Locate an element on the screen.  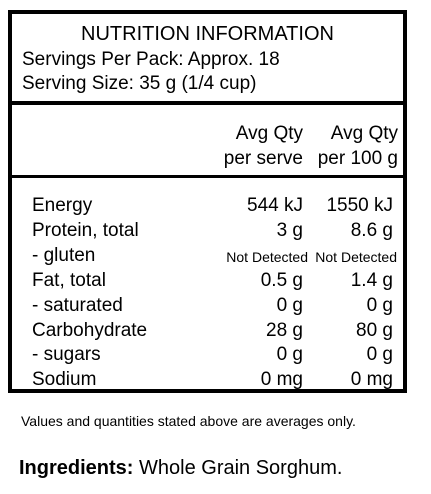
nutrient-name: Fat, total is located at coordinates (69, 280).